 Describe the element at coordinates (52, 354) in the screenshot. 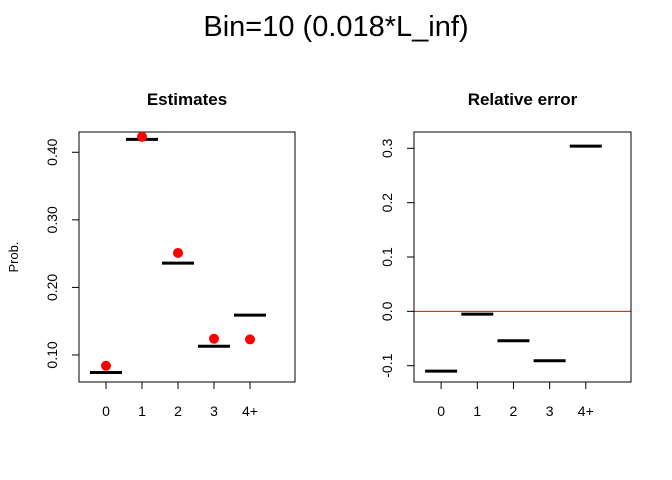

I see `y-tick-label: 0.10` at that location.